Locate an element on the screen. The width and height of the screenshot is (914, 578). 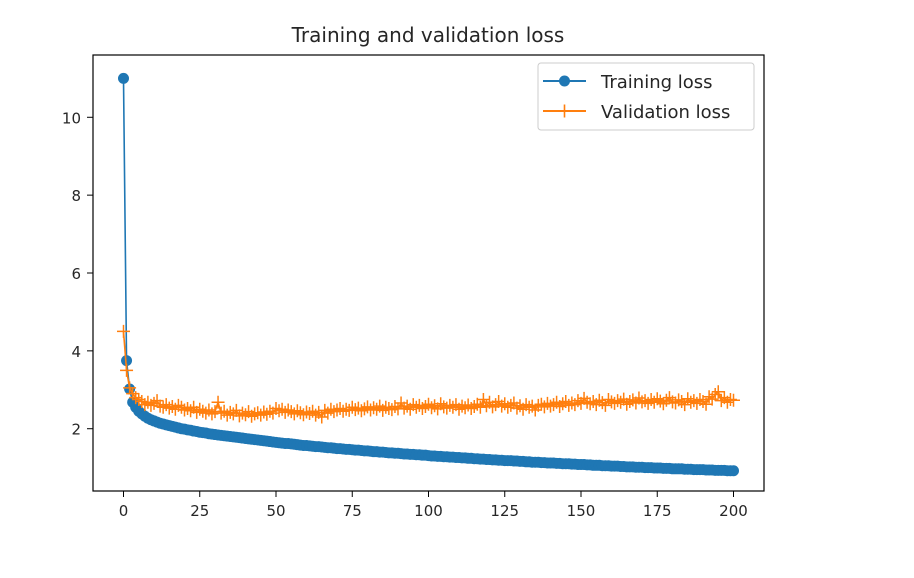
y-axis: 2 4 6 8 10 is located at coordinates (77, 274).